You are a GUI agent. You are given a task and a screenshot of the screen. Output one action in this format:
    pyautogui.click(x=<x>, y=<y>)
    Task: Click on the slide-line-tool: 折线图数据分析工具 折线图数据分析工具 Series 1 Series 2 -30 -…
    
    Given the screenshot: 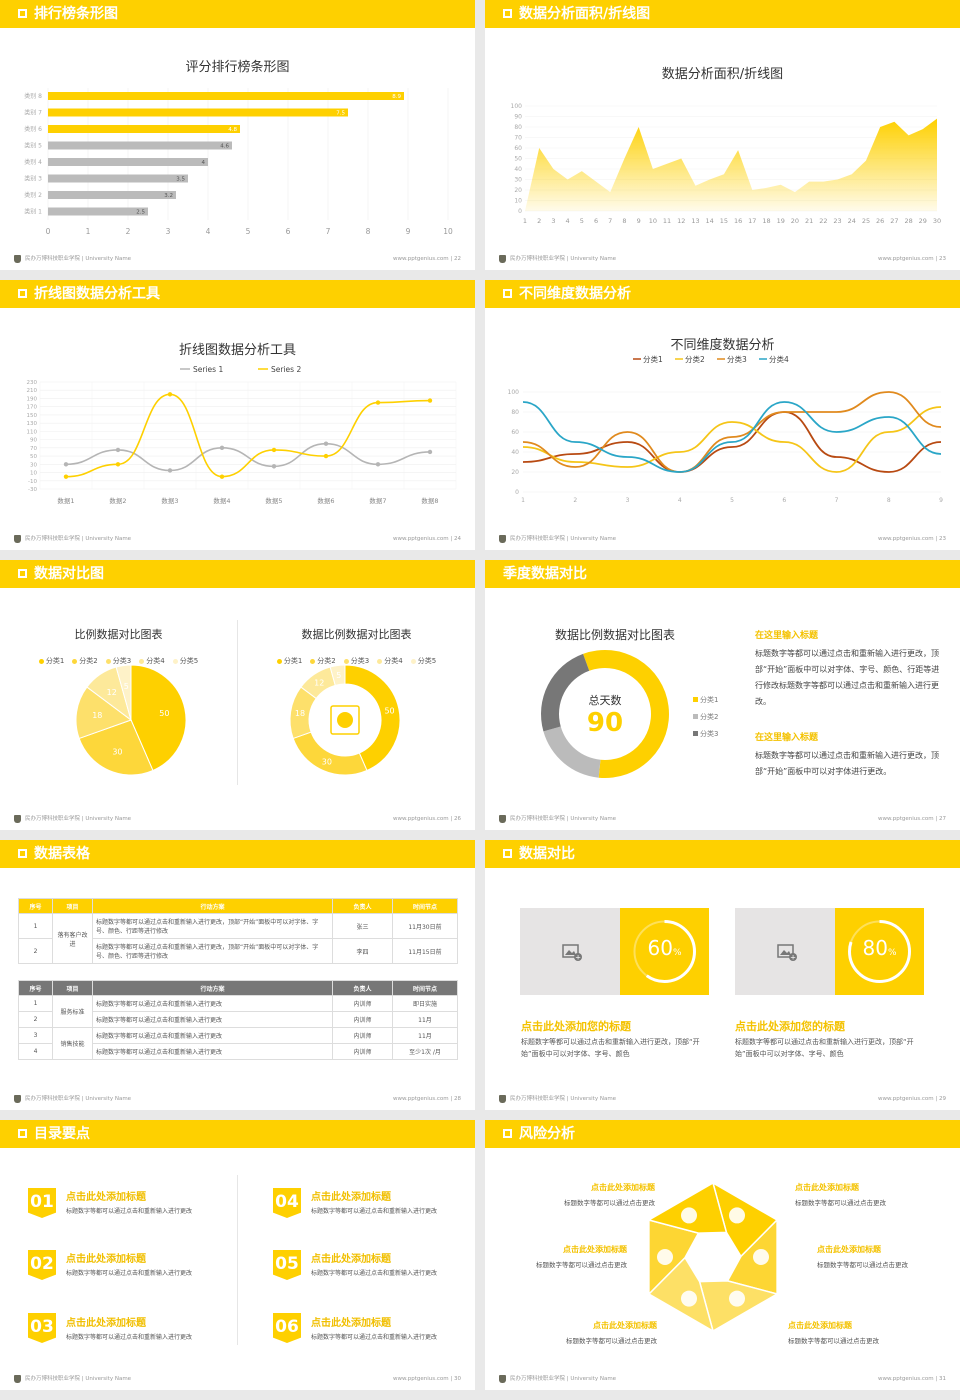 What is the action you would take?
    pyautogui.click(x=237, y=415)
    